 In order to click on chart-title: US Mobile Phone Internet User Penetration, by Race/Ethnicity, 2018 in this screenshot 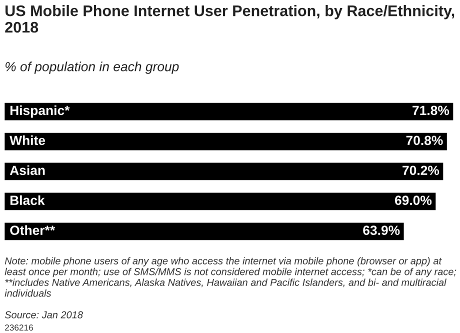, I will do `click(229, 18)`.